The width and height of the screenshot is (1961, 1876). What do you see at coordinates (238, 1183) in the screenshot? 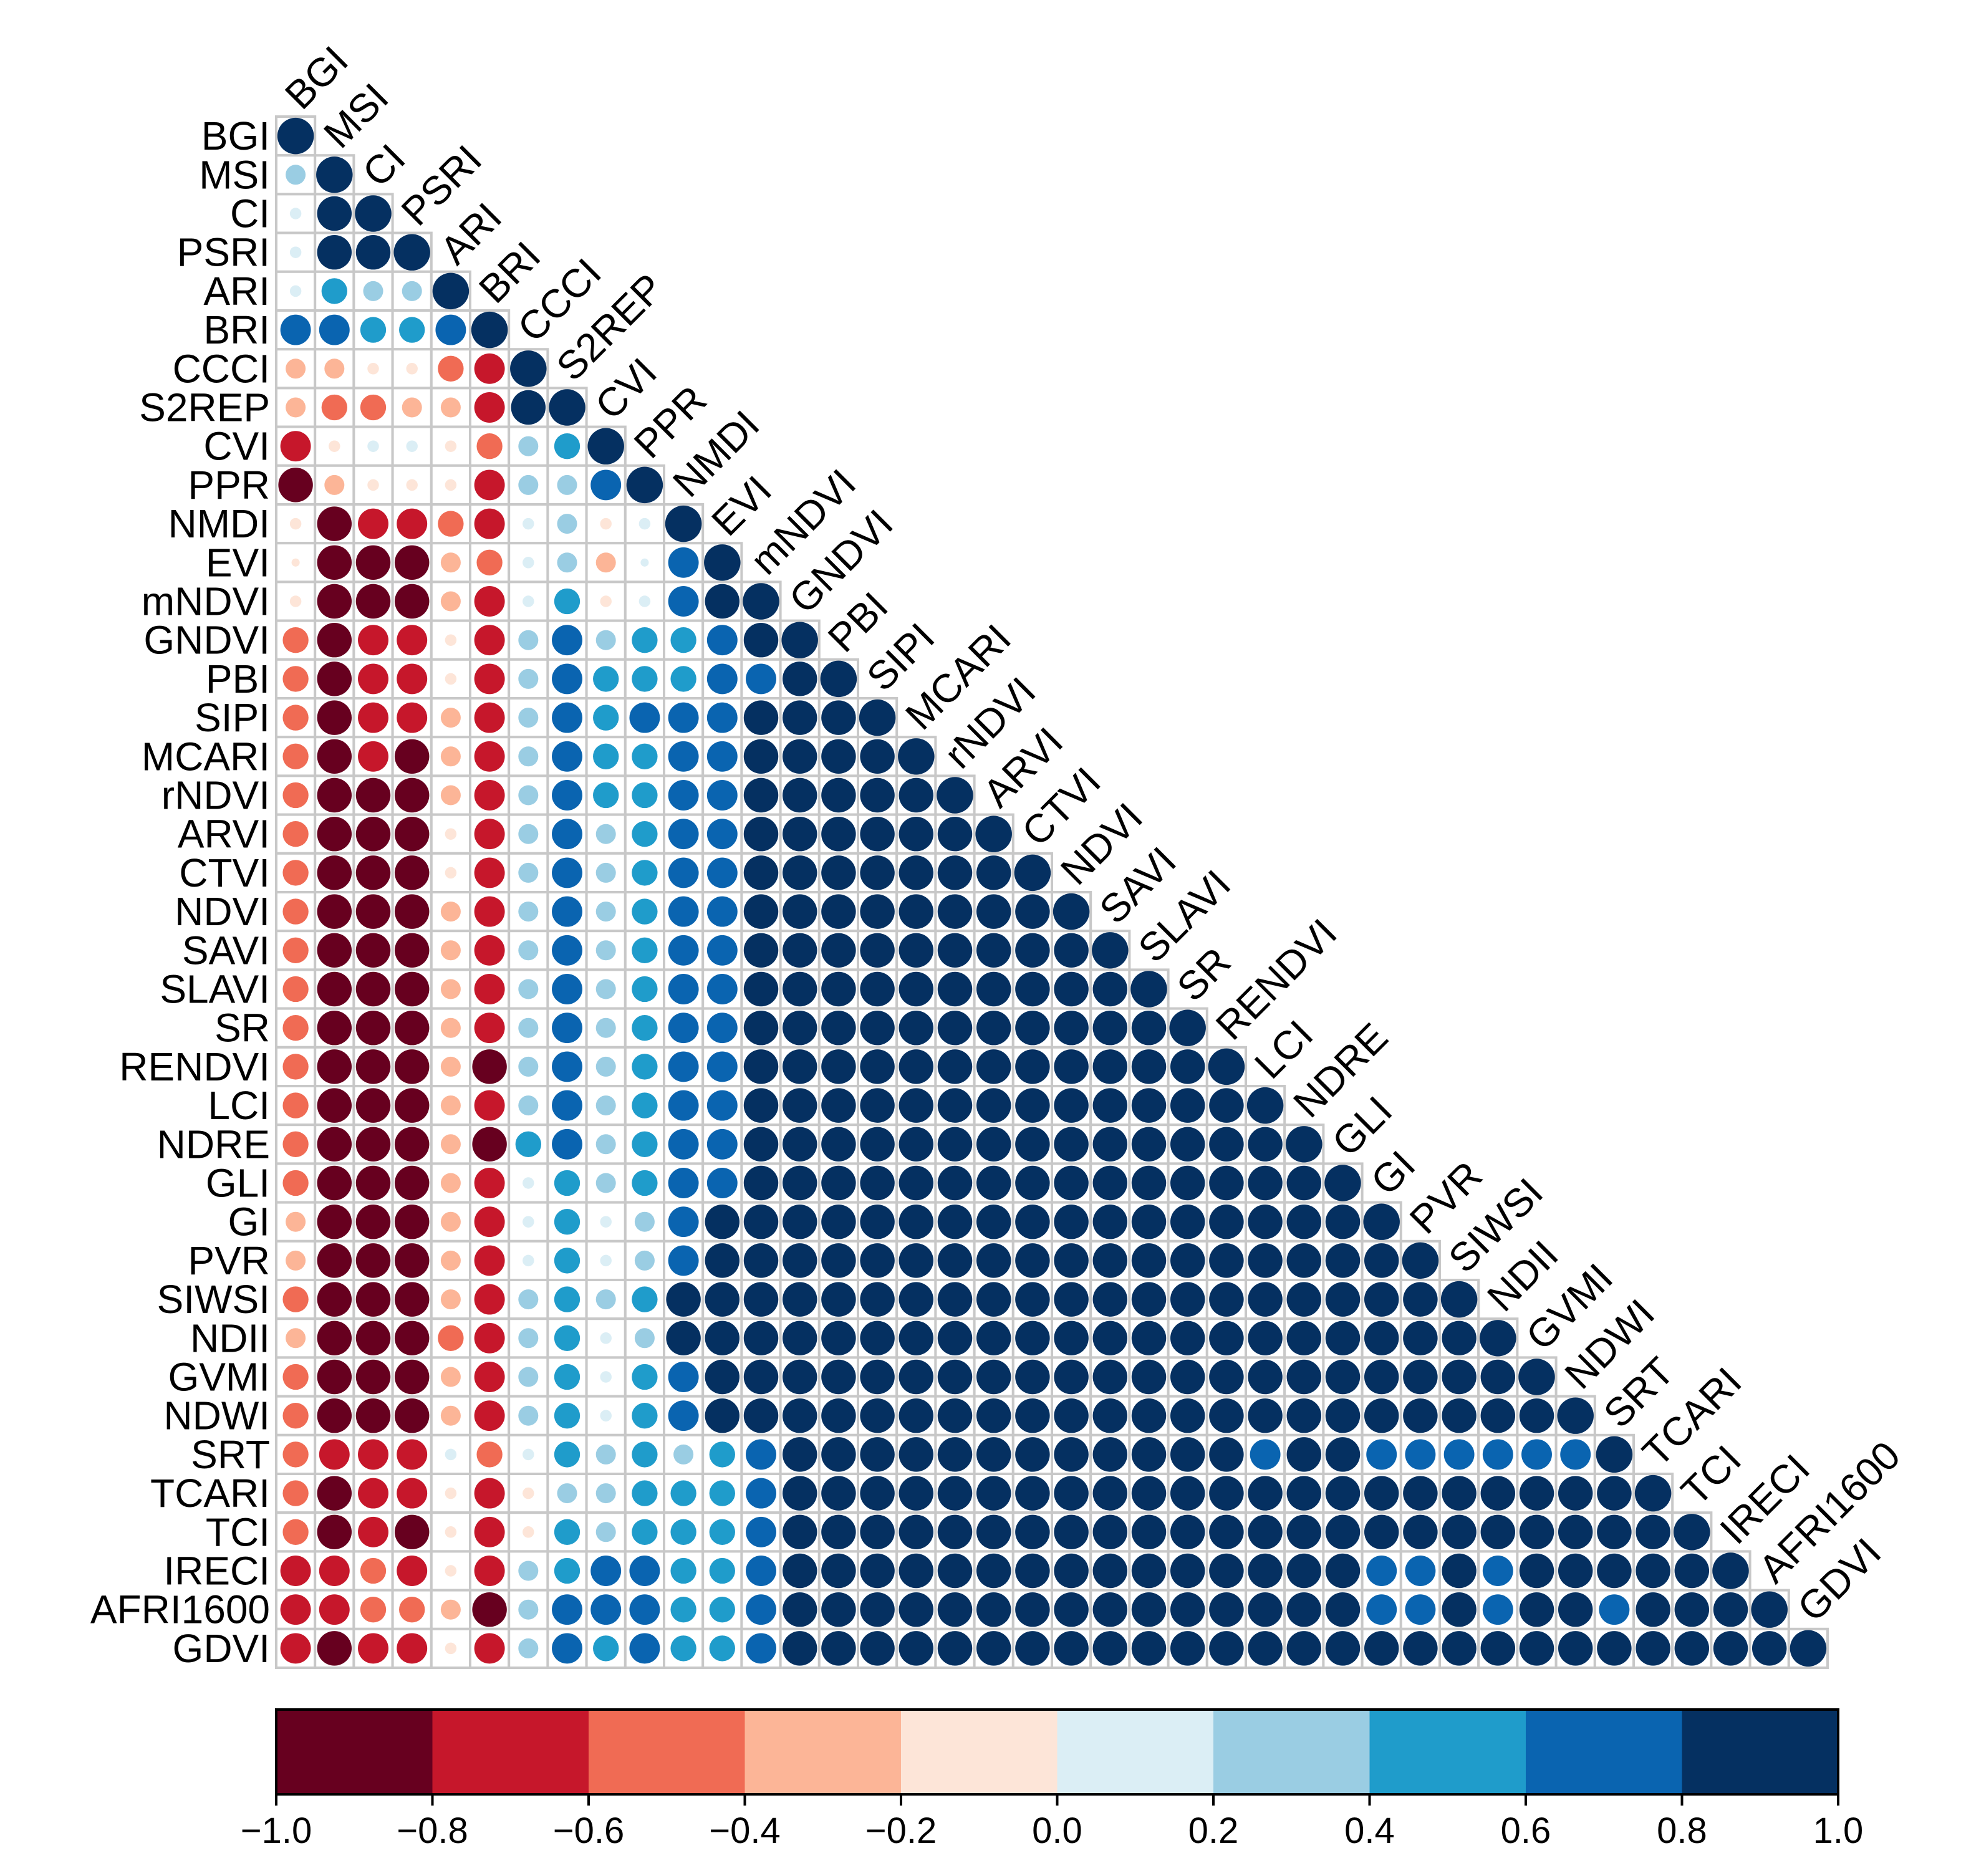
I see `row-label: GLI` at bounding box center [238, 1183].